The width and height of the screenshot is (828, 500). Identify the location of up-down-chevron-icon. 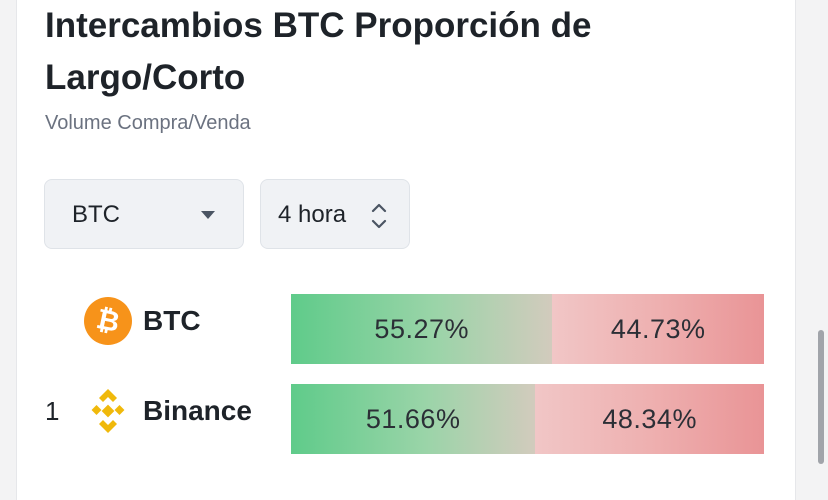
(379, 216).